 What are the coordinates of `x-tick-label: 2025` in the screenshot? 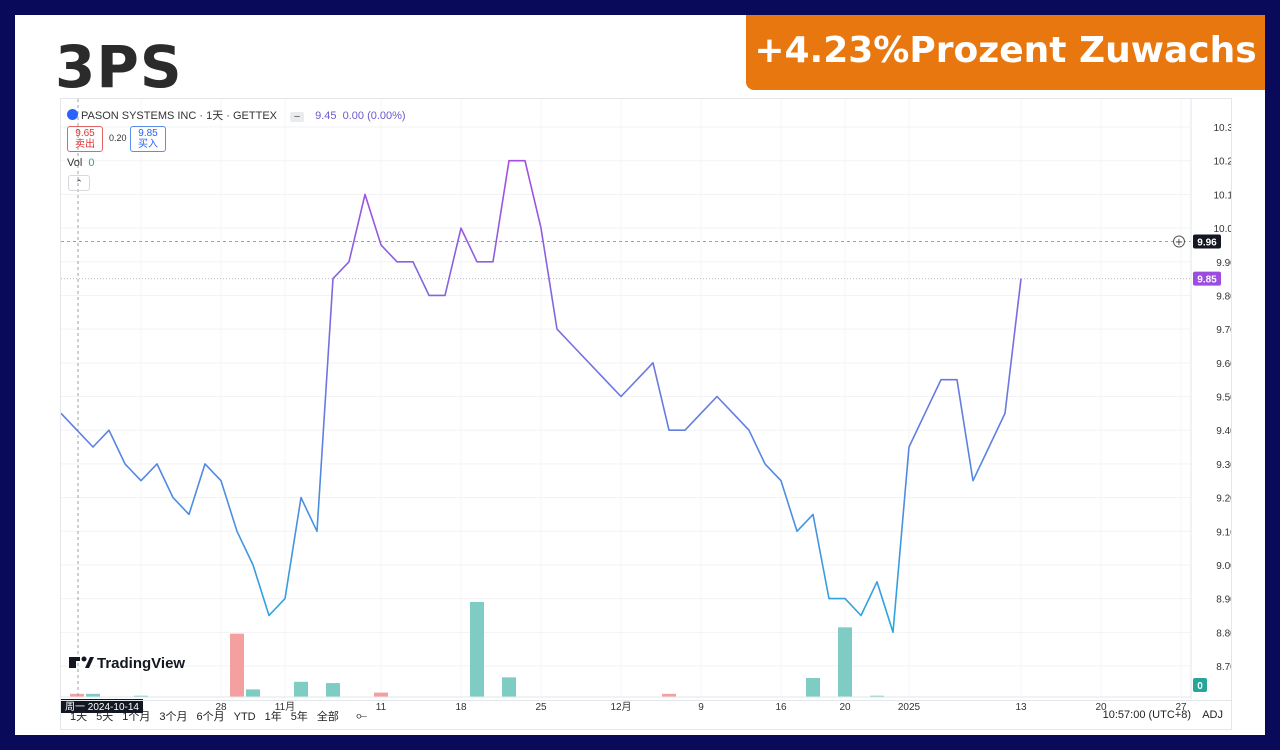 It's located at (909, 707).